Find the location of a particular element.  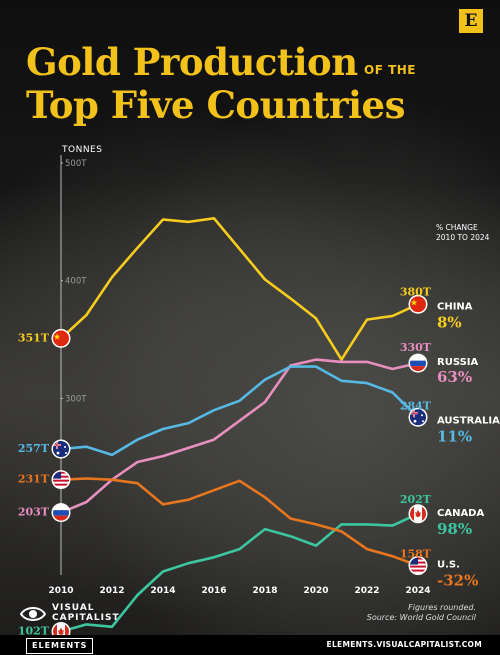

country-name-us: U.S. is located at coordinates (448, 565).